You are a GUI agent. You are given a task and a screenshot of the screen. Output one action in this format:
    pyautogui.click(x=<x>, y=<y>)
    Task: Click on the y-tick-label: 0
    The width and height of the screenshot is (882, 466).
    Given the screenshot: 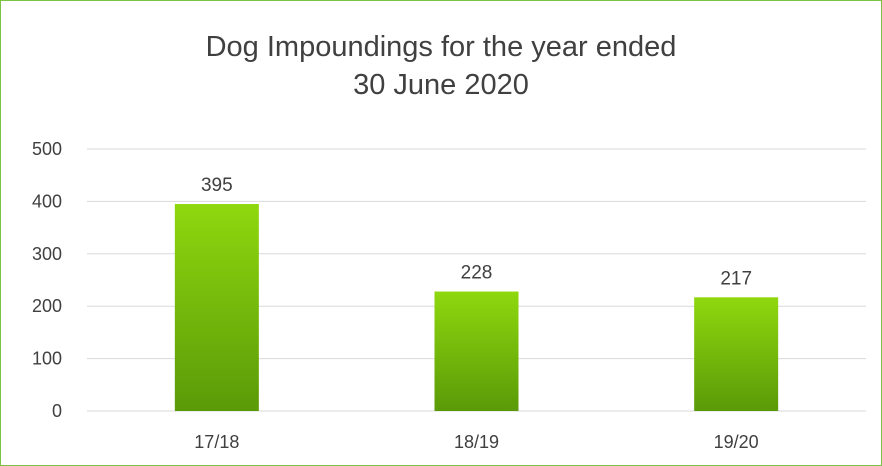 What is the action you would take?
    pyautogui.click(x=57, y=411)
    